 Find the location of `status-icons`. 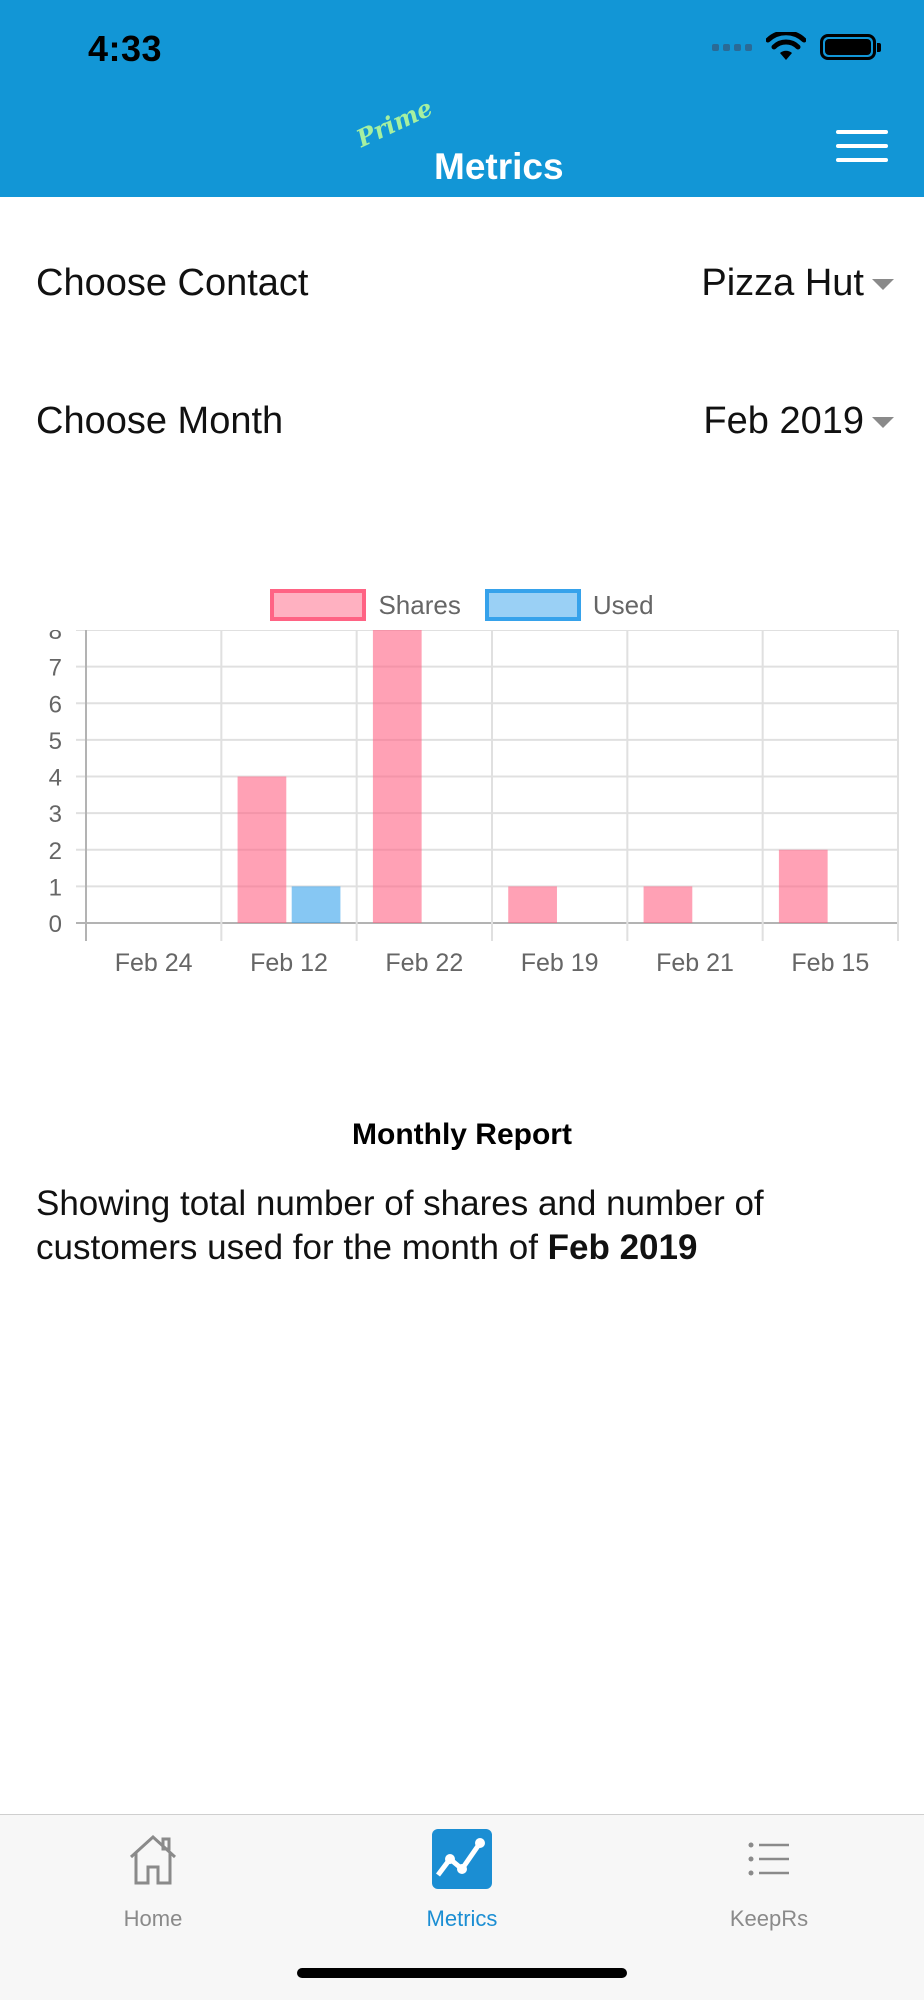

status-icons is located at coordinates (796, 47).